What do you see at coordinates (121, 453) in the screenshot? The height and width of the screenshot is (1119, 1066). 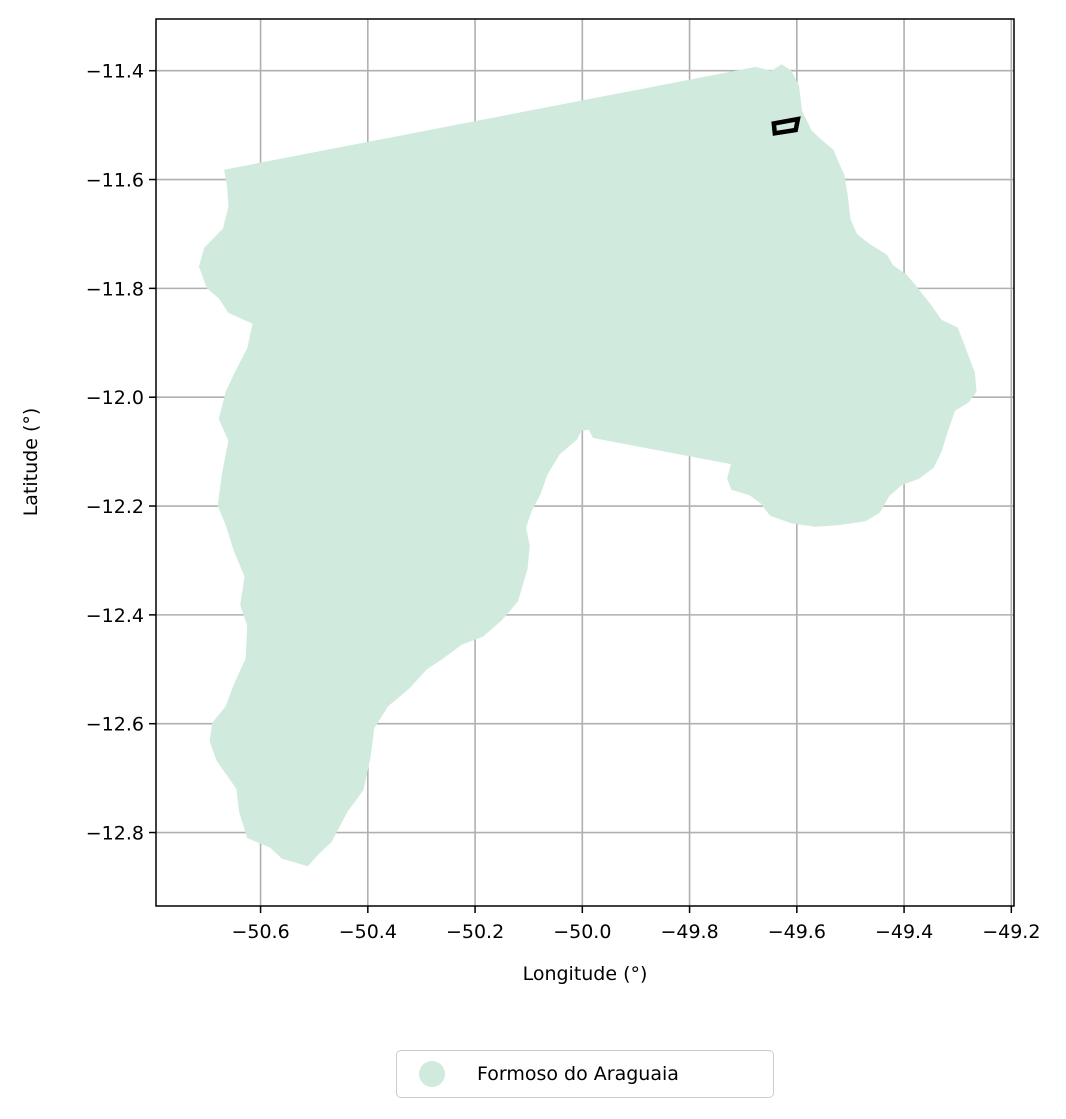 I see `y-axis-ticks: −11.4 −11.6 −11.8 −12.0 −12.2 −12.4 −12.6 −12.8` at bounding box center [121, 453].